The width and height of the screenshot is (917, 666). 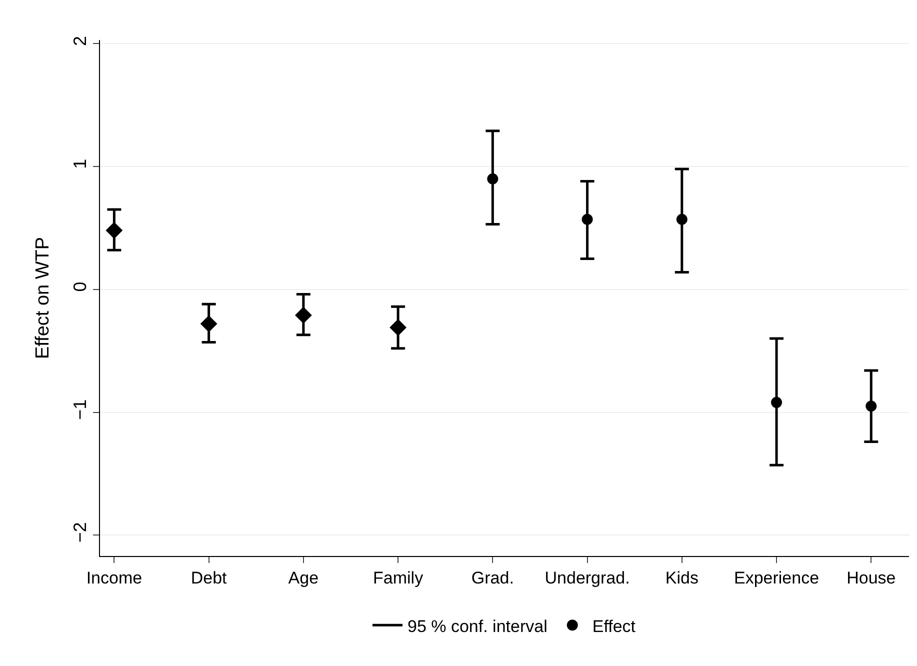 I want to click on x-tick-label: Experience, so click(x=777, y=578).